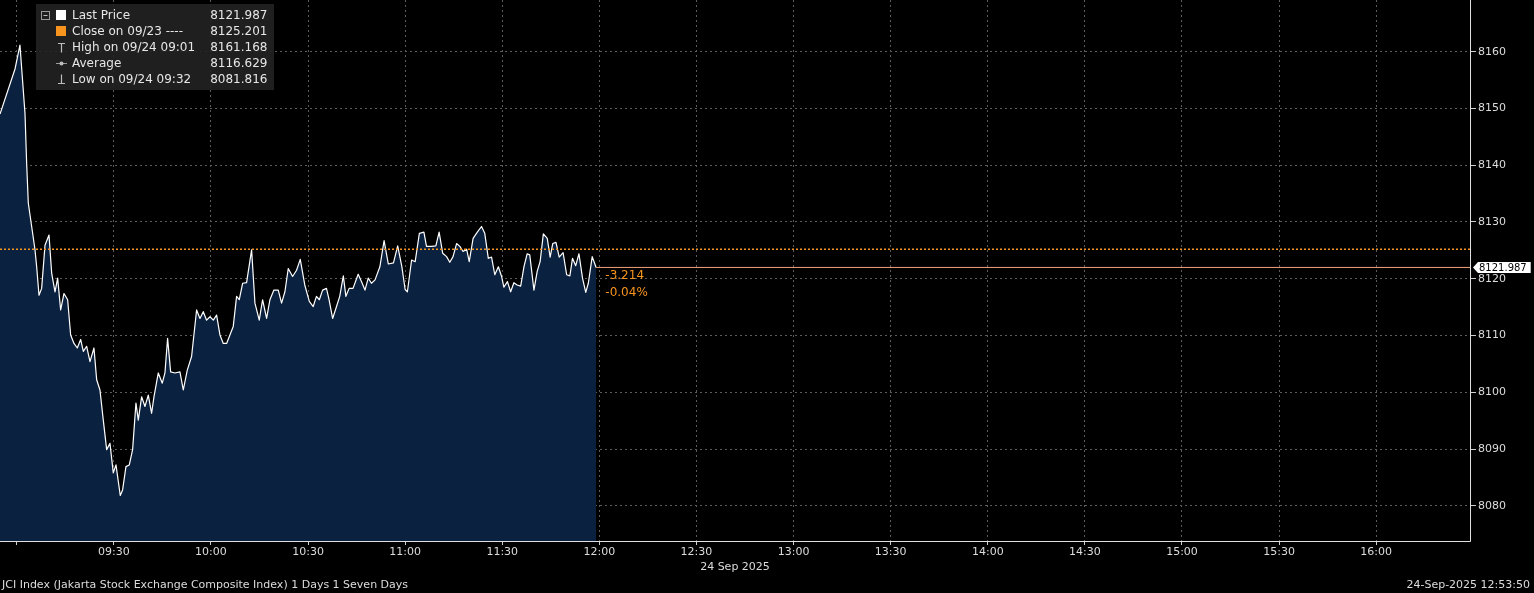  I want to click on text: Close on 09/23 ---- 8125.201, so click(170, 31).